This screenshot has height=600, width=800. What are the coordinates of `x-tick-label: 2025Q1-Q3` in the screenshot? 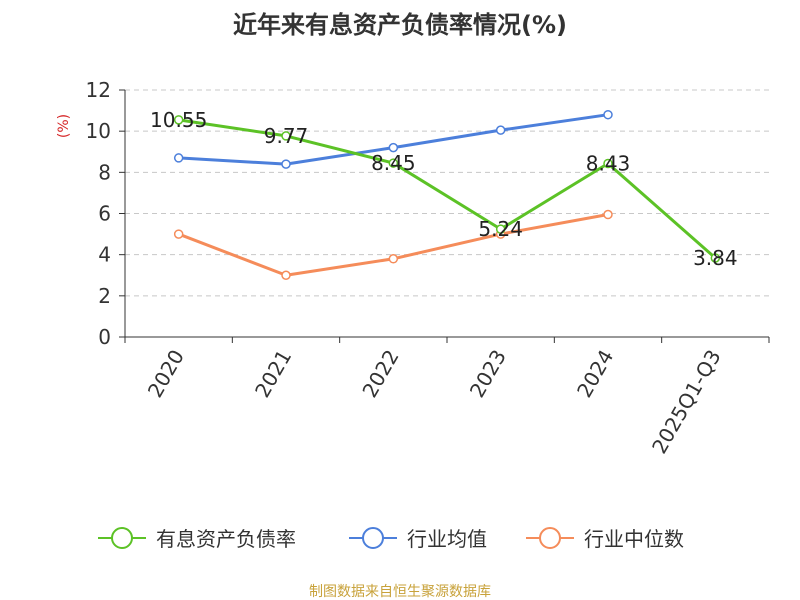 It's located at (686, 402).